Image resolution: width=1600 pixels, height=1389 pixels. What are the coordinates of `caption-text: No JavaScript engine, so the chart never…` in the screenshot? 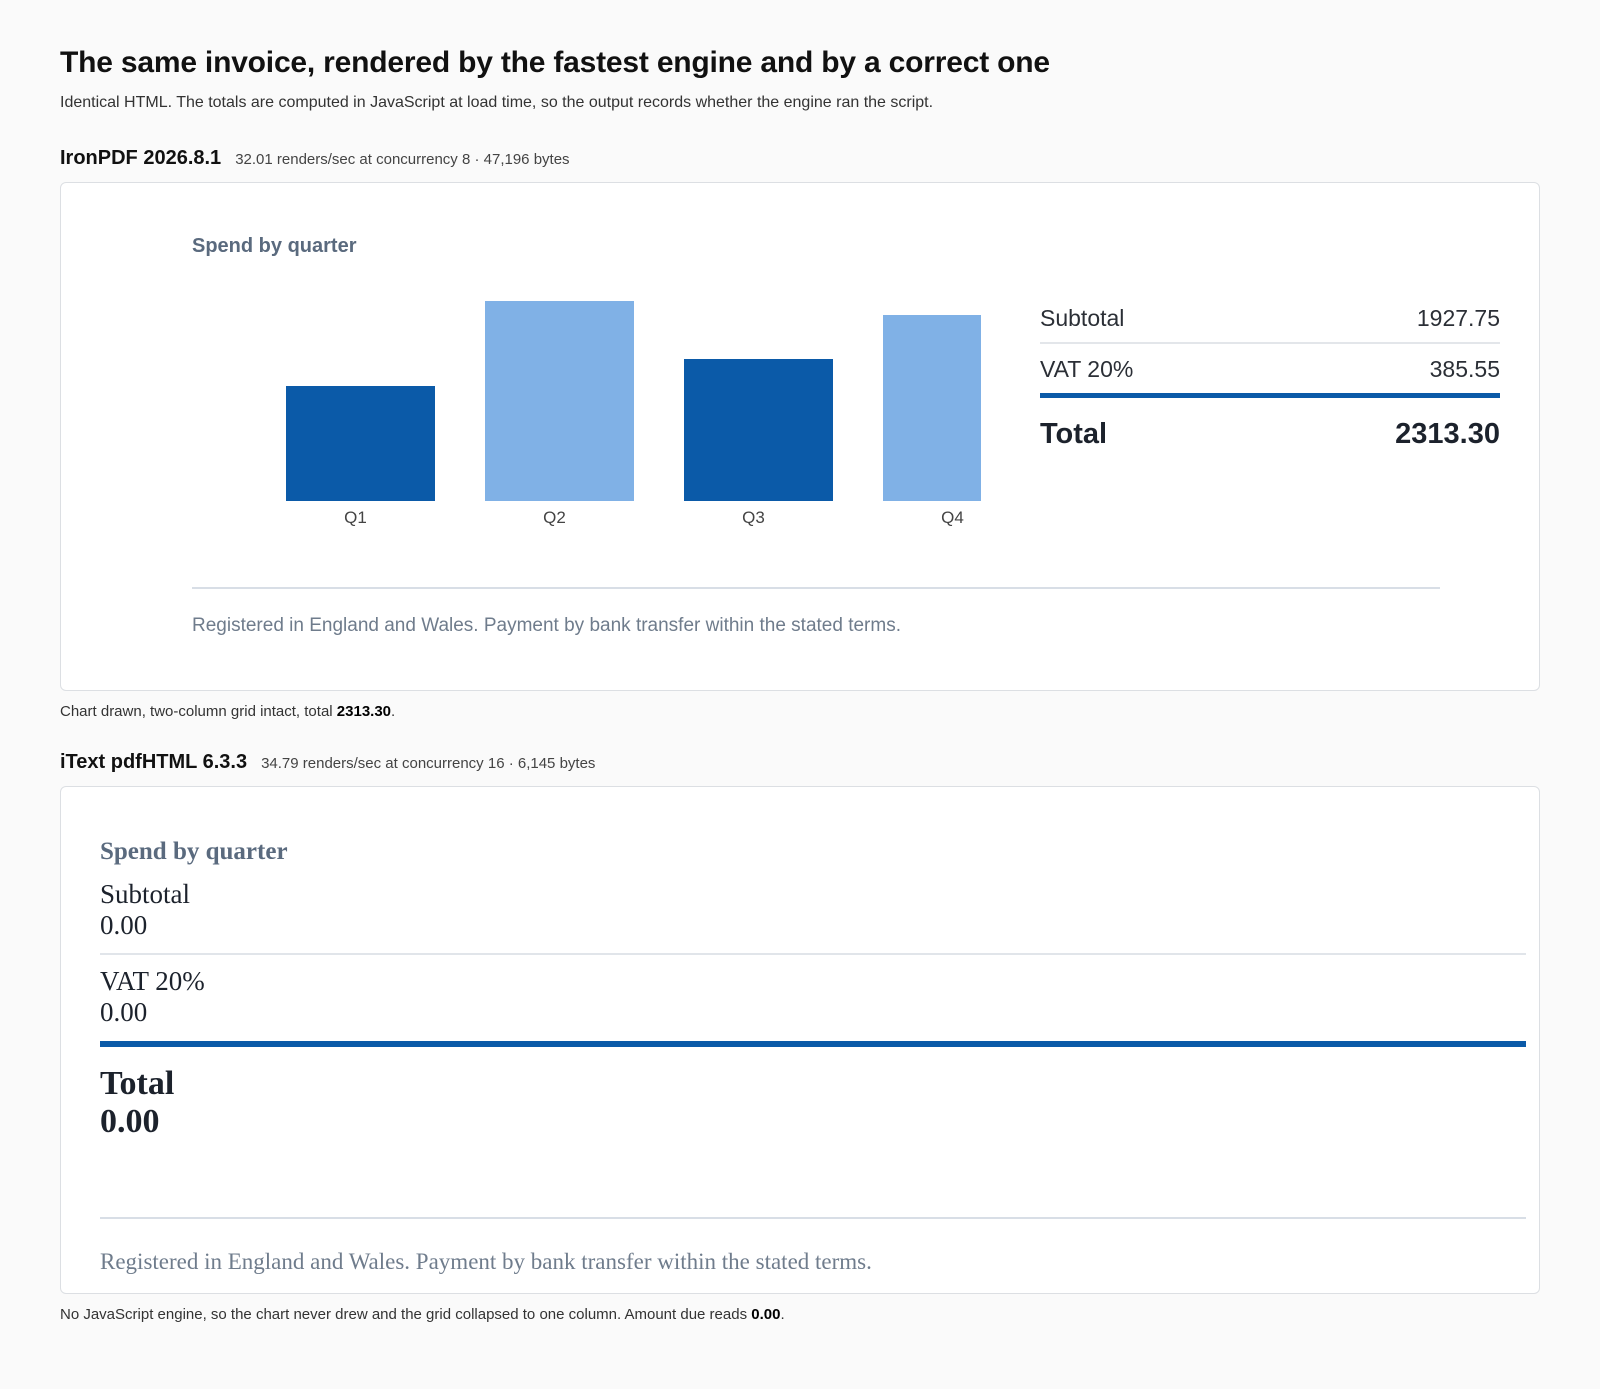 It's located at (406, 1314).